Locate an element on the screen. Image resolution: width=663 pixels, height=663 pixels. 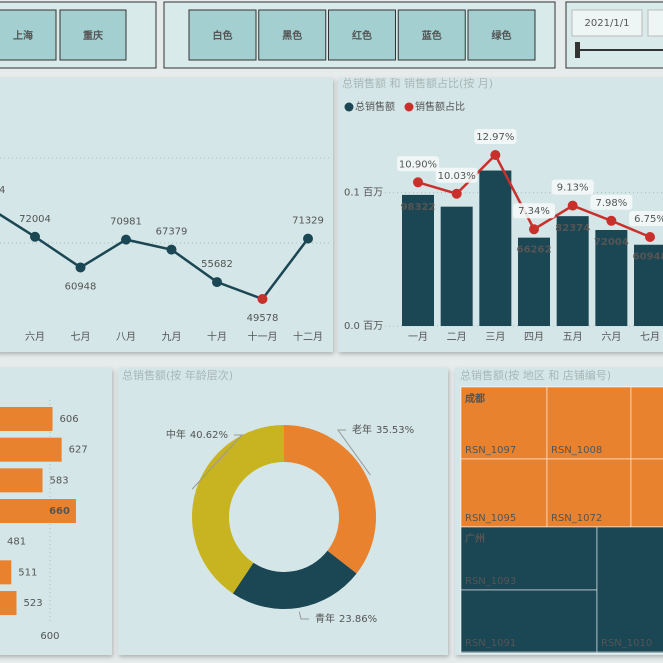
x-tick-label: 一月 is located at coordinates (418, 337).